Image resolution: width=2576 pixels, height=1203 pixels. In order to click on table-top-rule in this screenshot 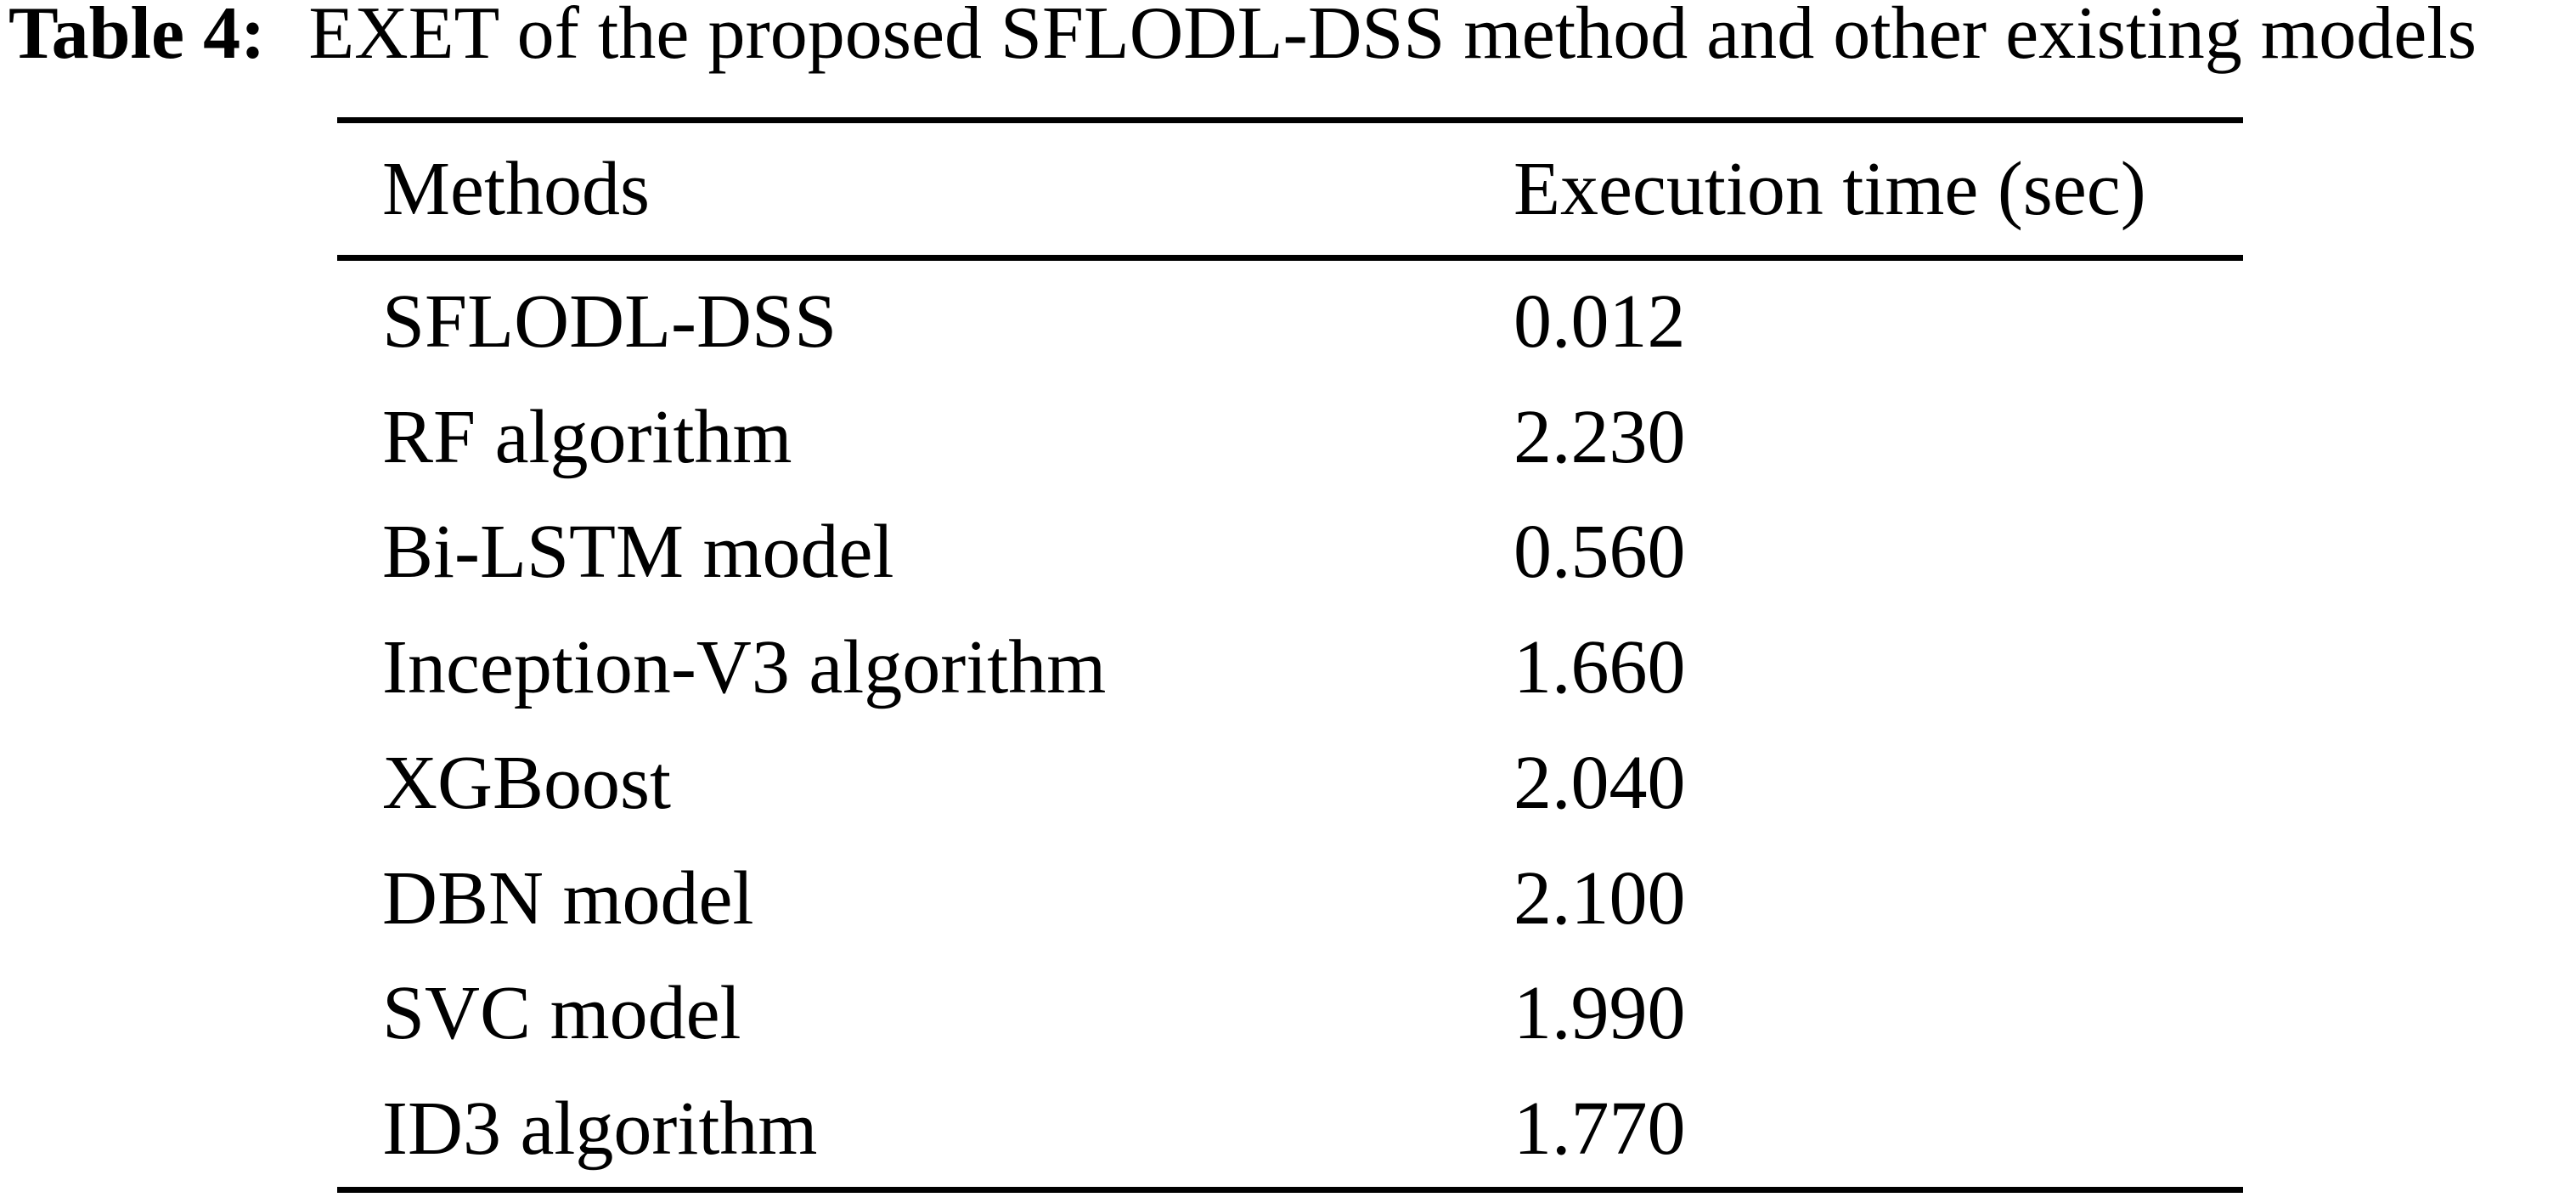, I will do `click(1290, 120)`.